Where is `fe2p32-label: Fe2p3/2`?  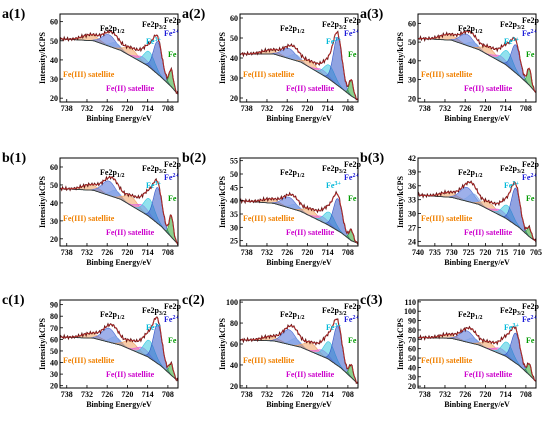
fe2p32-label: Fe2p3/2 is located at coordinates (154, 169).